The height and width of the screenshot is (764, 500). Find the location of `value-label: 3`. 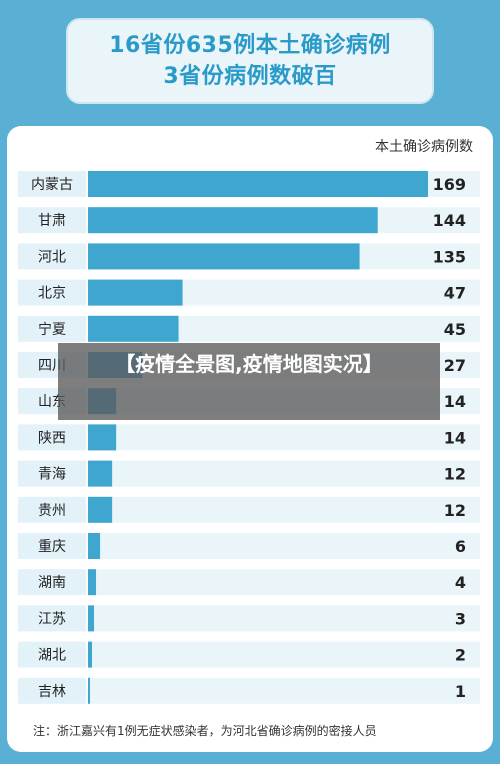

value-label: 3 is located at coordinates (460, 618).